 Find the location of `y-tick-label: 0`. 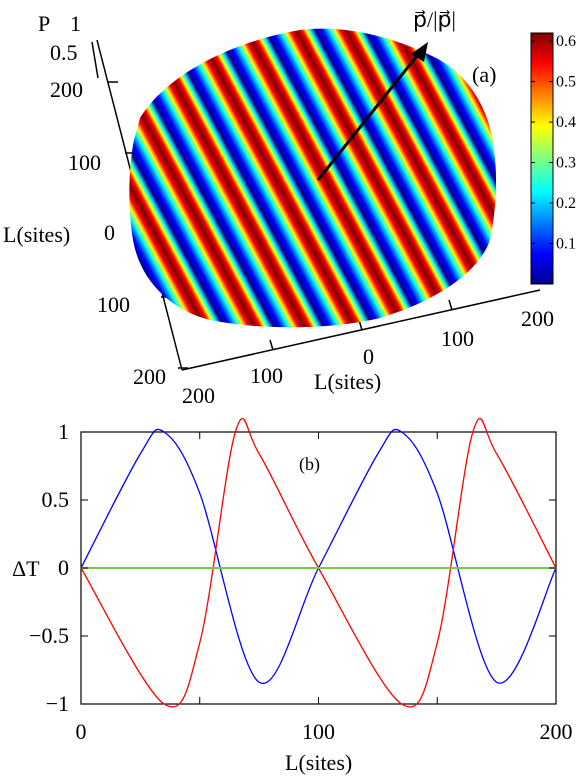

y-tick-label: 0 is located at coordinates (63, 567).